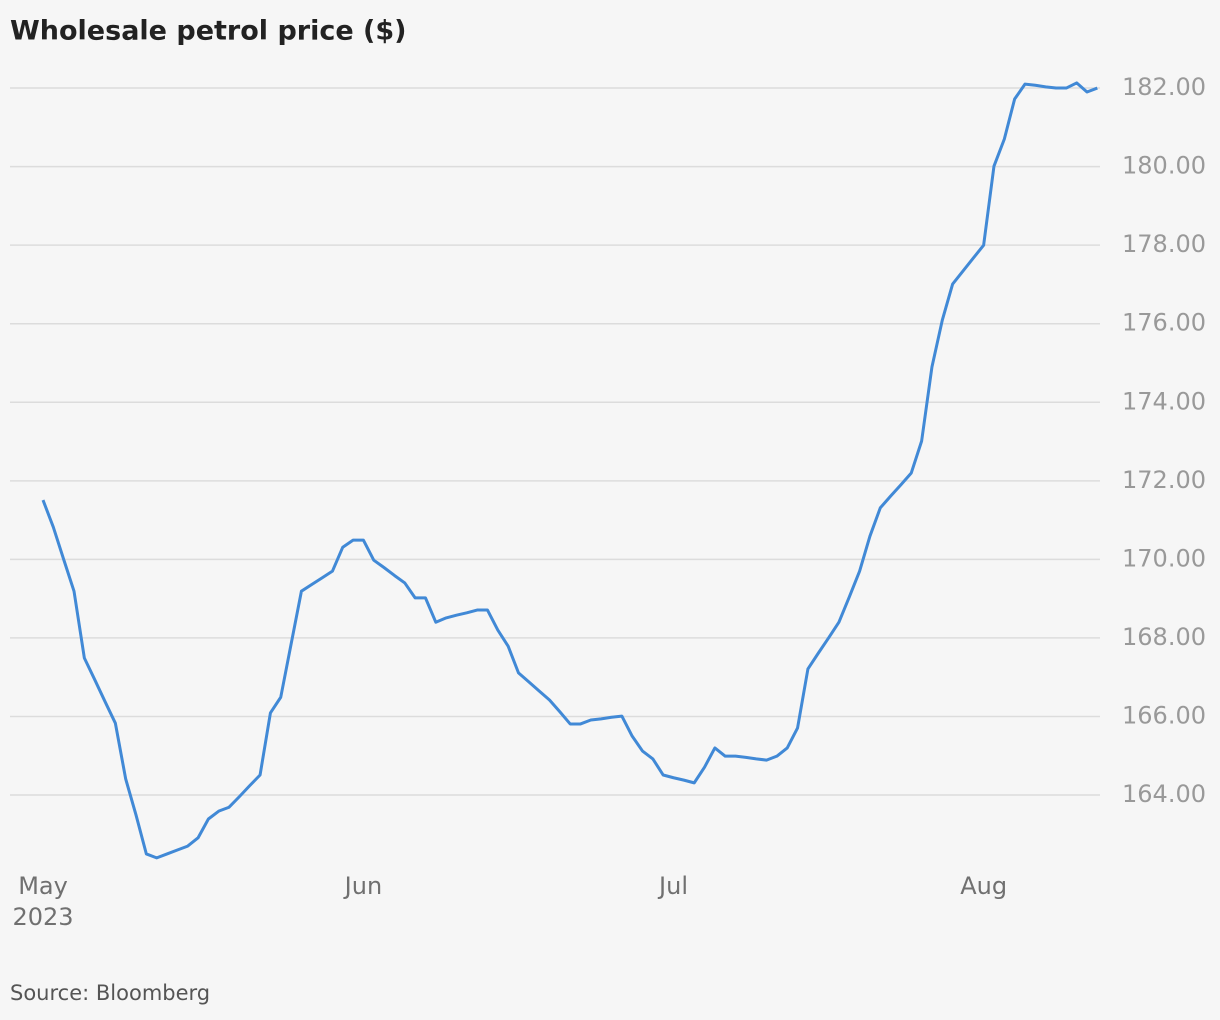 This screenshot has width=1220, height=1020. Describe the element at coordinates (363, 886) in the screenshot. I see `x-tick-label: Jun` at that location.